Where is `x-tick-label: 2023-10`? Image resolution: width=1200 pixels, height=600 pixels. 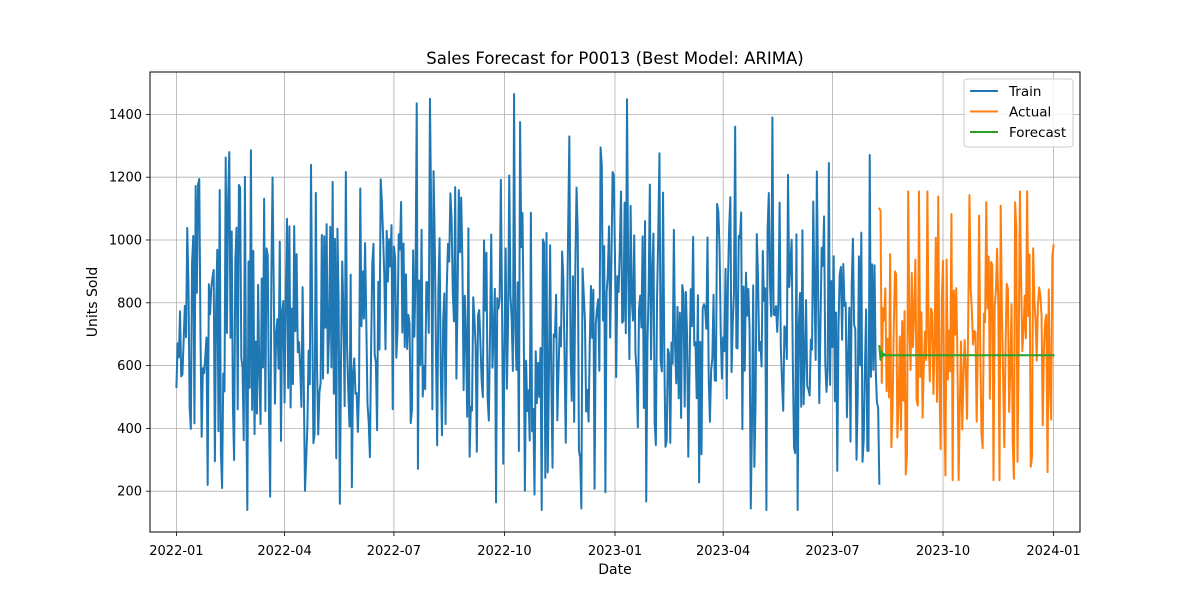 x-tick-label: 2023-10 is located at coordinates (943, 551).